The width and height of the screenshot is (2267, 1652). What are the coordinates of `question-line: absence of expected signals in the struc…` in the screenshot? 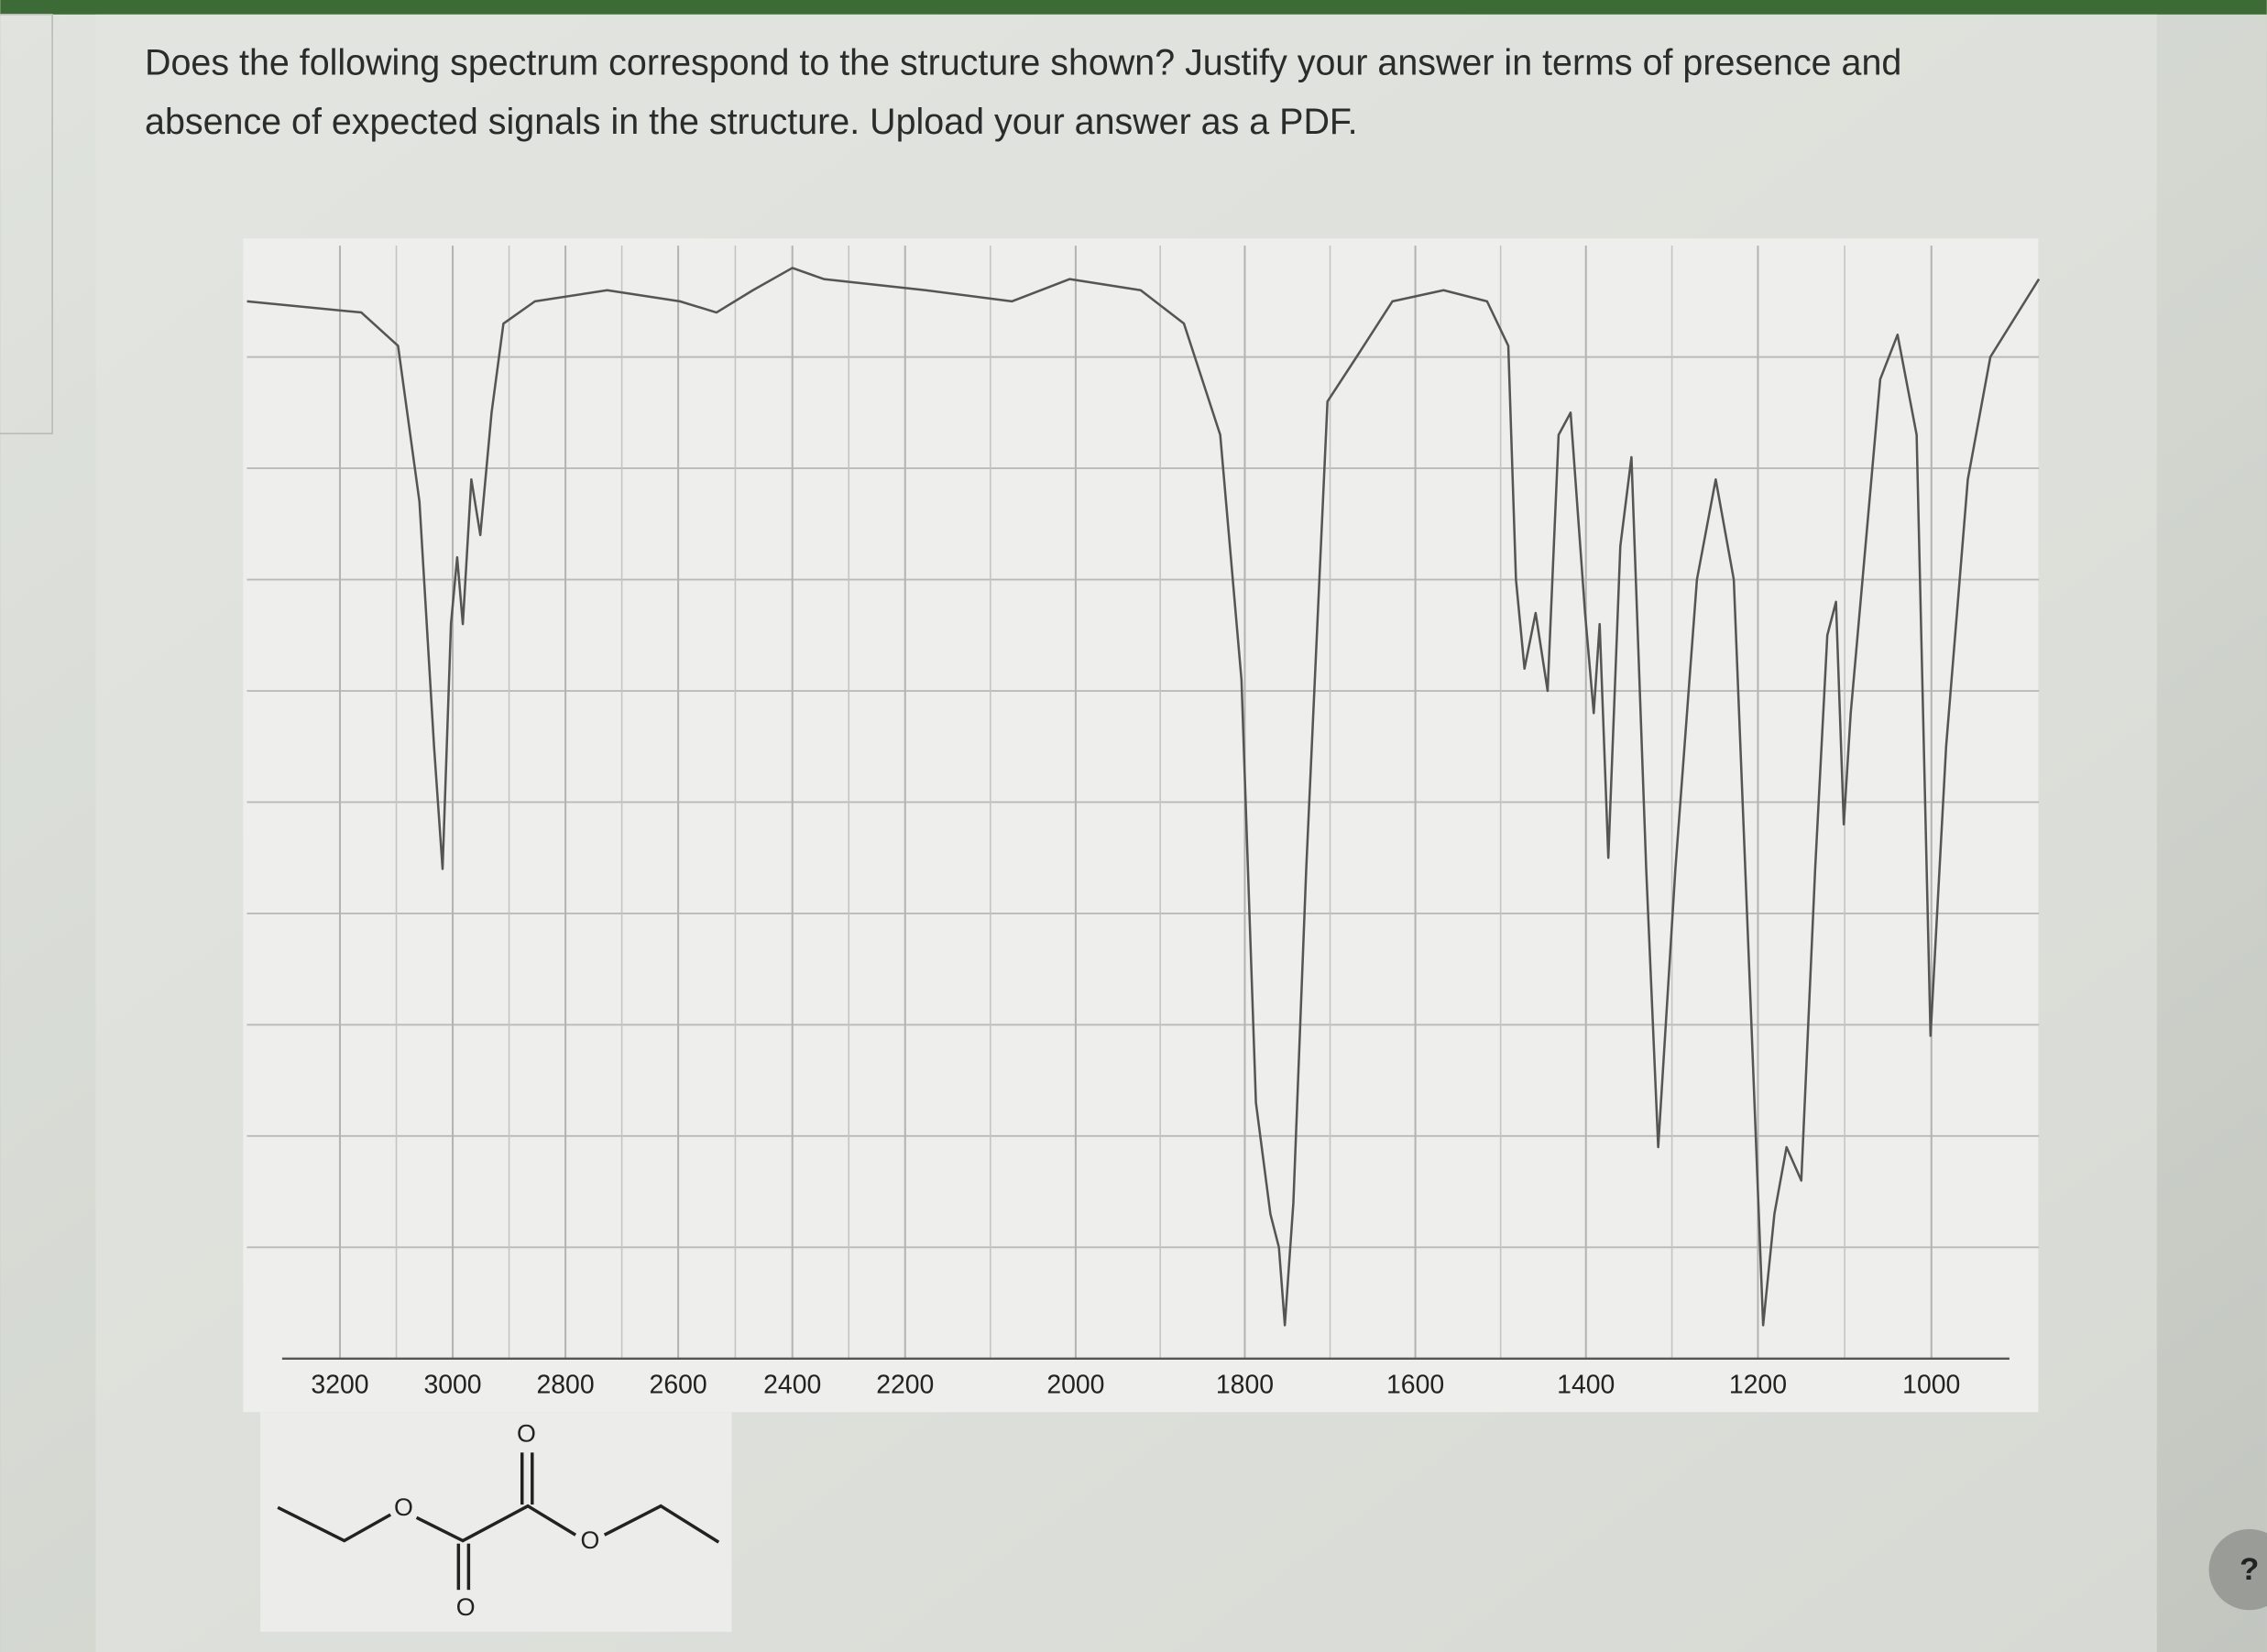 It's located at (751, 122).